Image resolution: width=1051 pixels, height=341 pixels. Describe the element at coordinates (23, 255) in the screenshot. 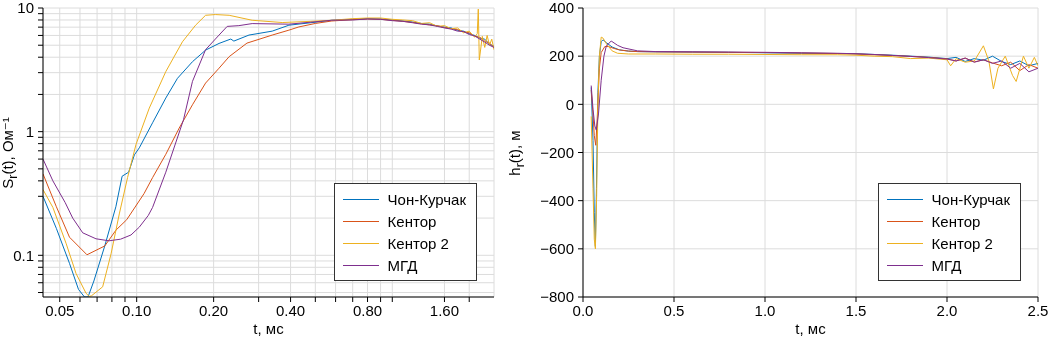

I see `y-tick-label: 0.1` at that location.